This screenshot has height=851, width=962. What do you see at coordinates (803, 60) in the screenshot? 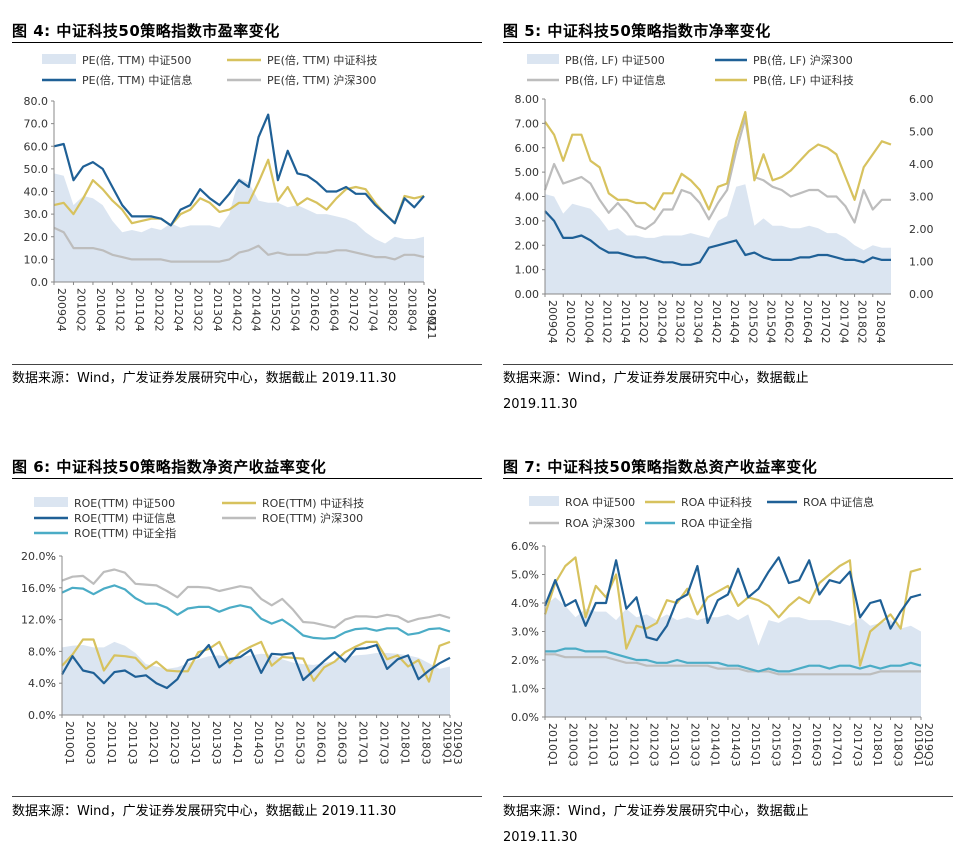
I see `legend-label: PB(倍, LF) 沪深300` at bounding box center [803, 60].